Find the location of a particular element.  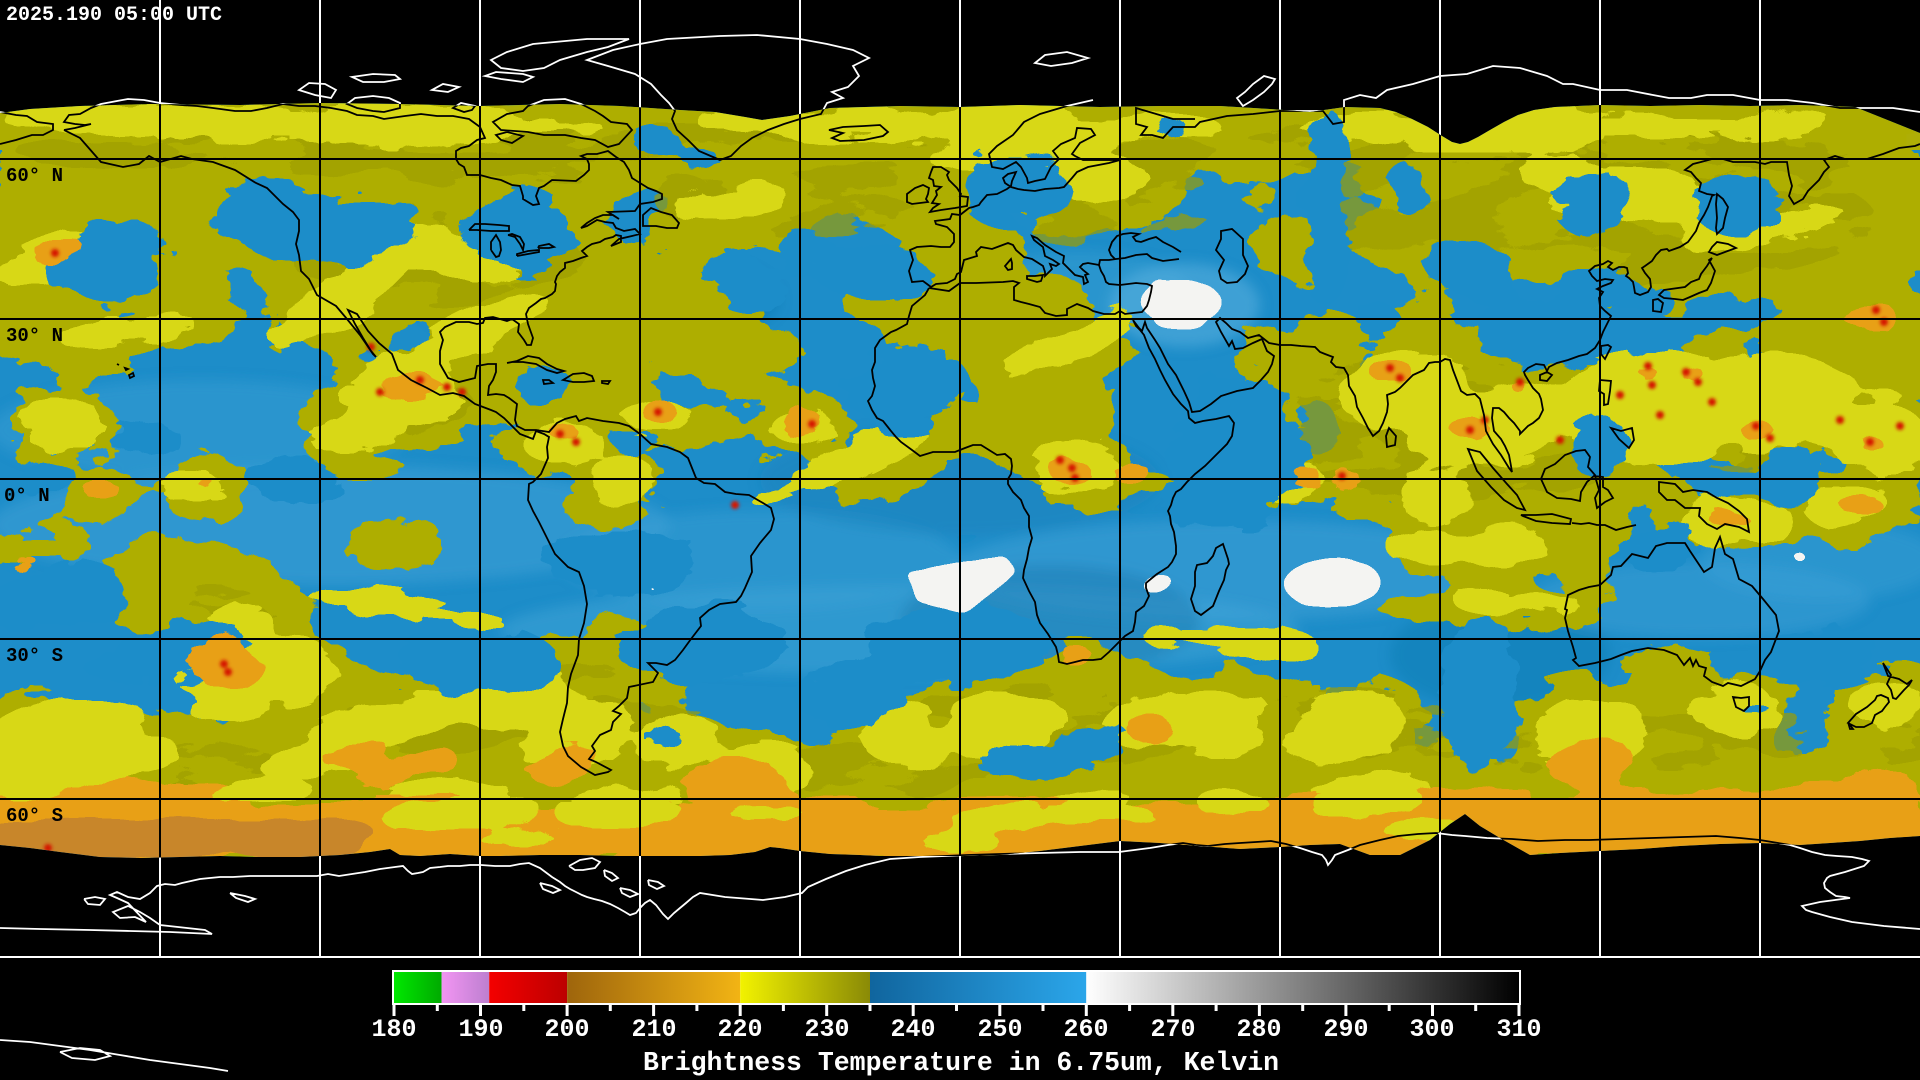

svg-text: 60° N is located at coordinates (34, 176).